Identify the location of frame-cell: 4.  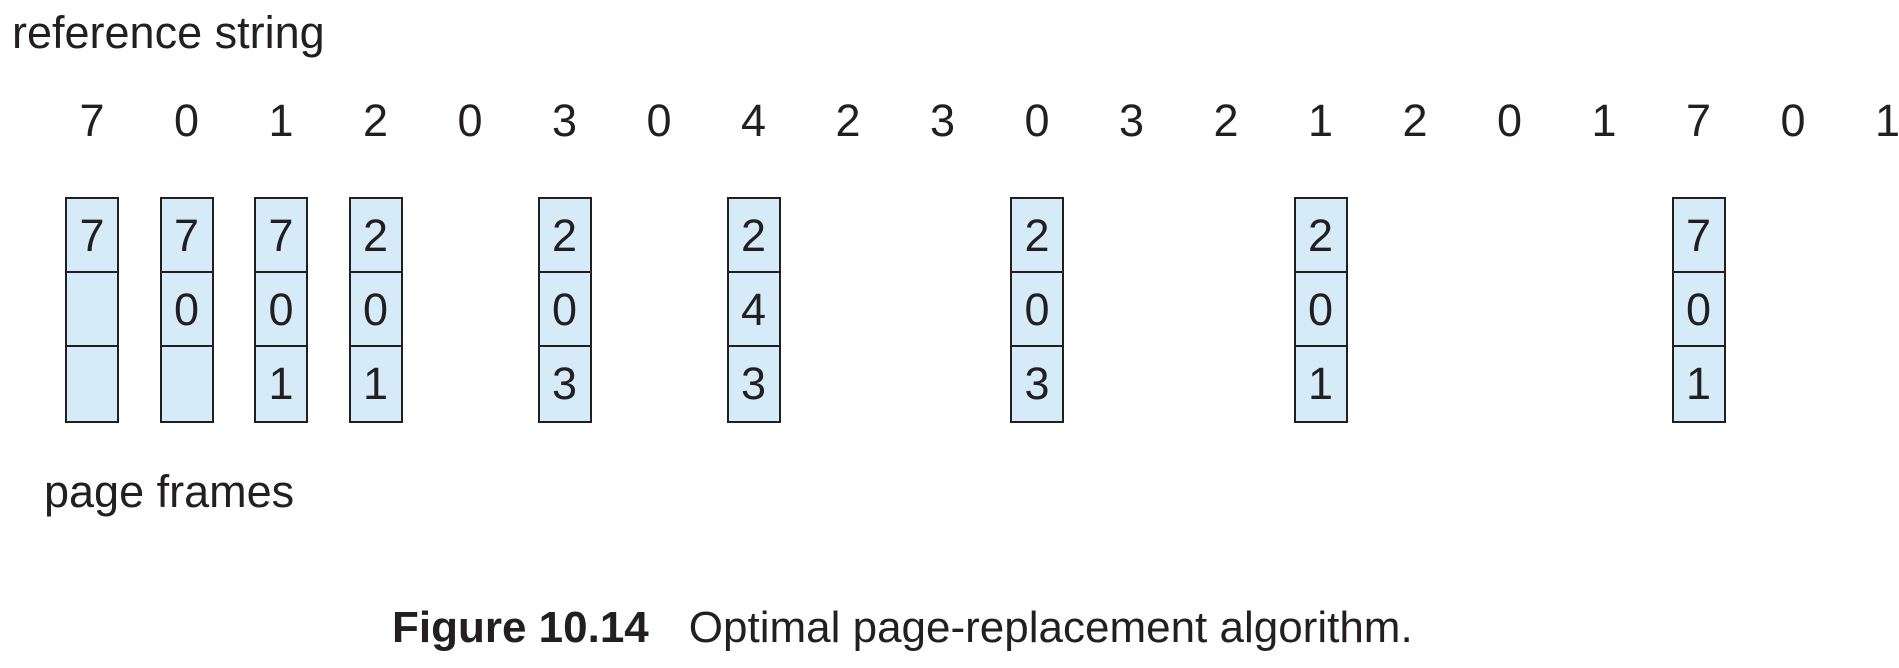
(753, 310).